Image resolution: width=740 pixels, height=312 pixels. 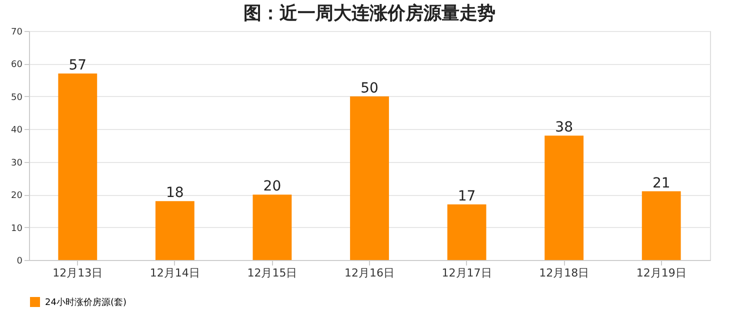 What do you see at coordinates (175, 193) in the screenshot?
I see `data-label: 18` at bounding box center [175, 193].